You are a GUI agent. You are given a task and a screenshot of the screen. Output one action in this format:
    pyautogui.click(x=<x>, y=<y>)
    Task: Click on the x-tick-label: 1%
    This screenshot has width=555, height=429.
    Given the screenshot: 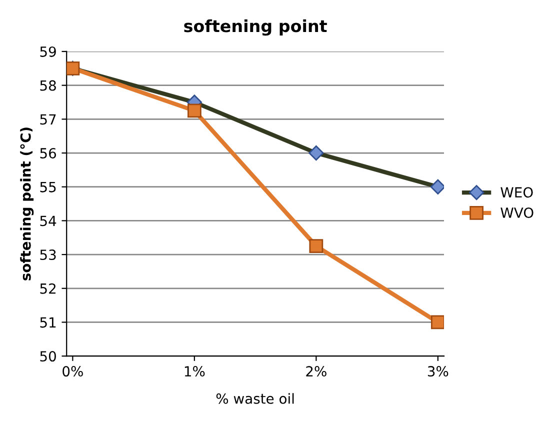 What is the action you would take?
    pyautogui.click(x=194, y=371)
    